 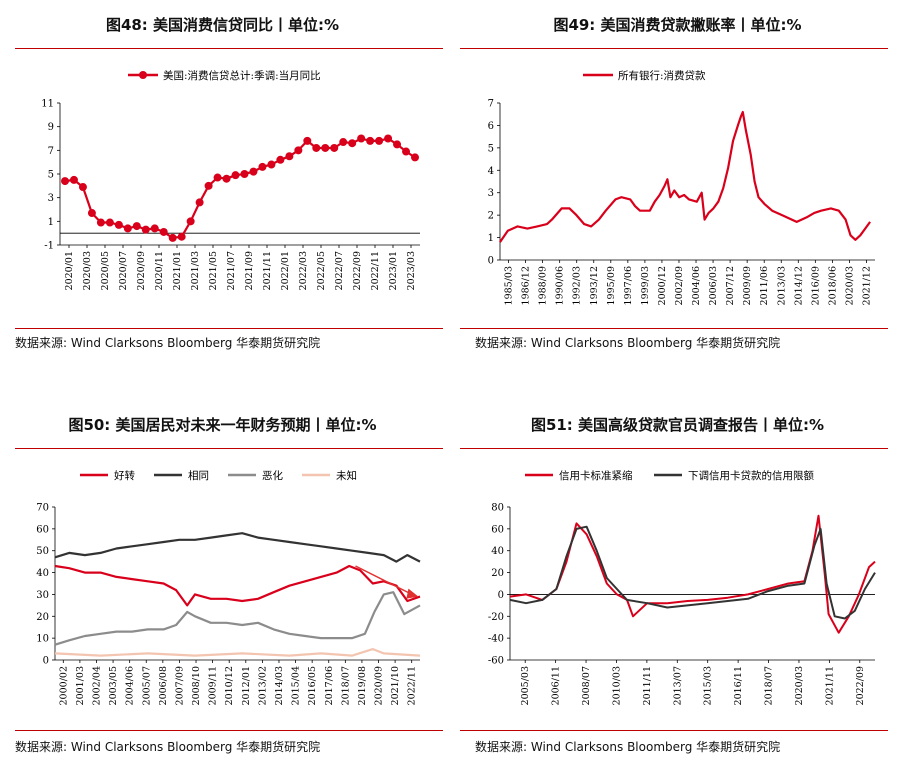 I want to click on x-tick-label: 2021/07, so click(x=231, y=270).